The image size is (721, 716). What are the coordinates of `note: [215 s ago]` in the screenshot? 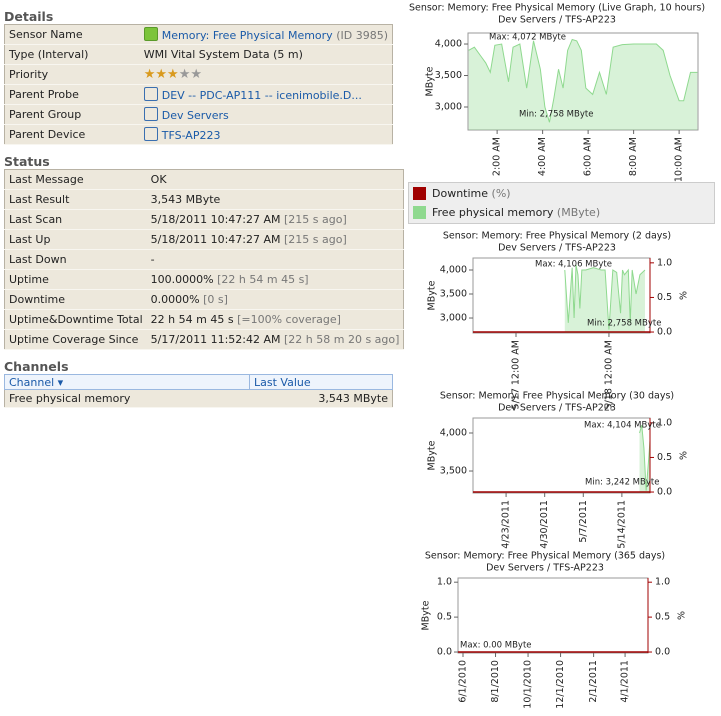 It's located at (315, 219).